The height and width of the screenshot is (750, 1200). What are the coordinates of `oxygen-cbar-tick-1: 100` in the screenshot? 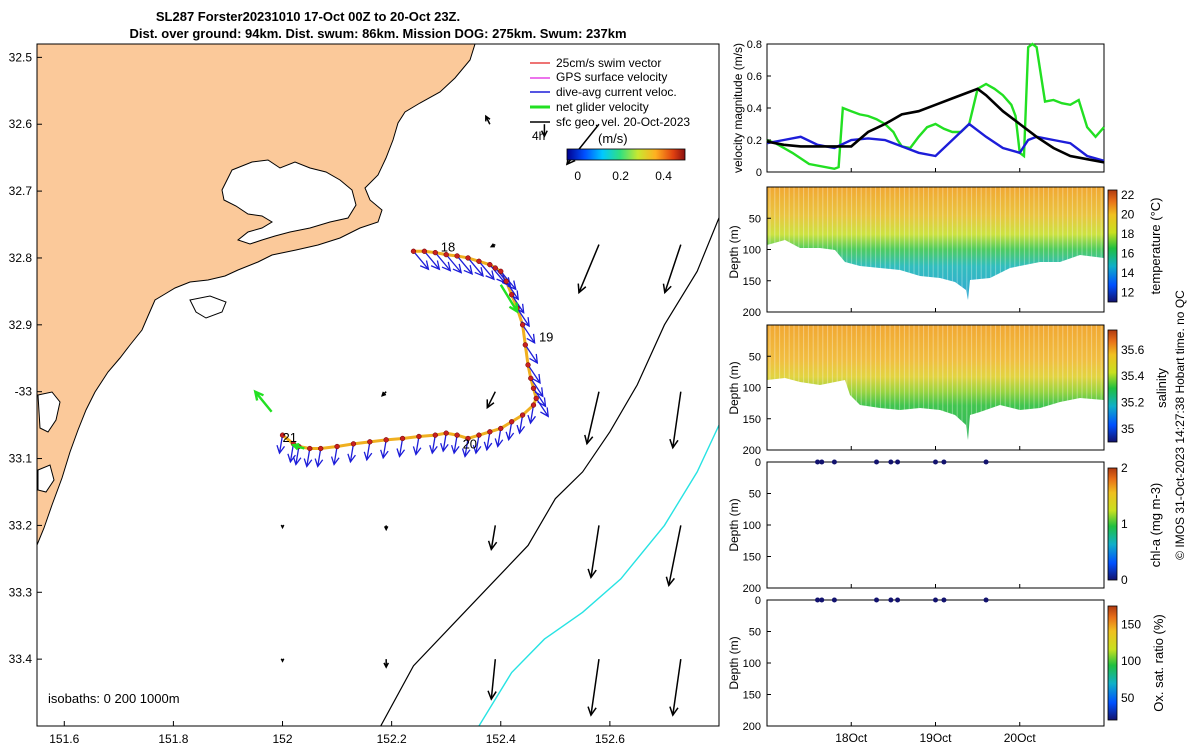 It's located at (1131, 661).